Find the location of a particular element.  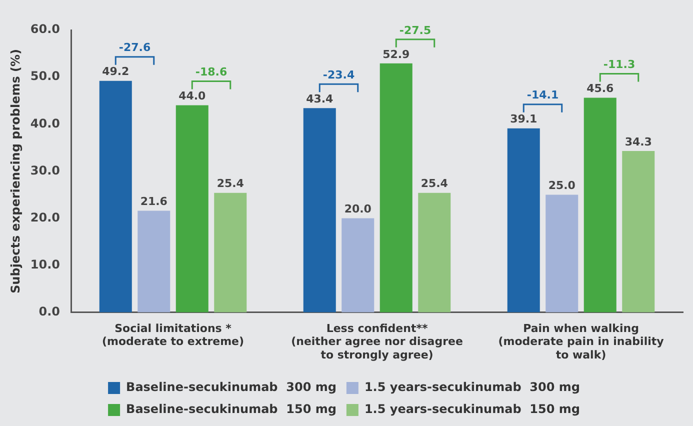

data-label: 21.6 is located at coordinates (154, 201).